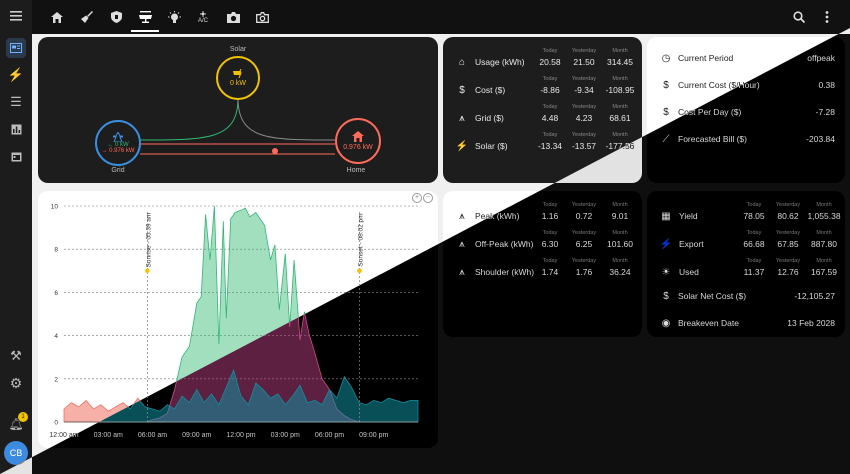 Image resolution: width=850 pixels, height=474 pixels. Describe the element at coordinates (23, 417) in the screenshot. I see `notification-badge: 1` at that location.